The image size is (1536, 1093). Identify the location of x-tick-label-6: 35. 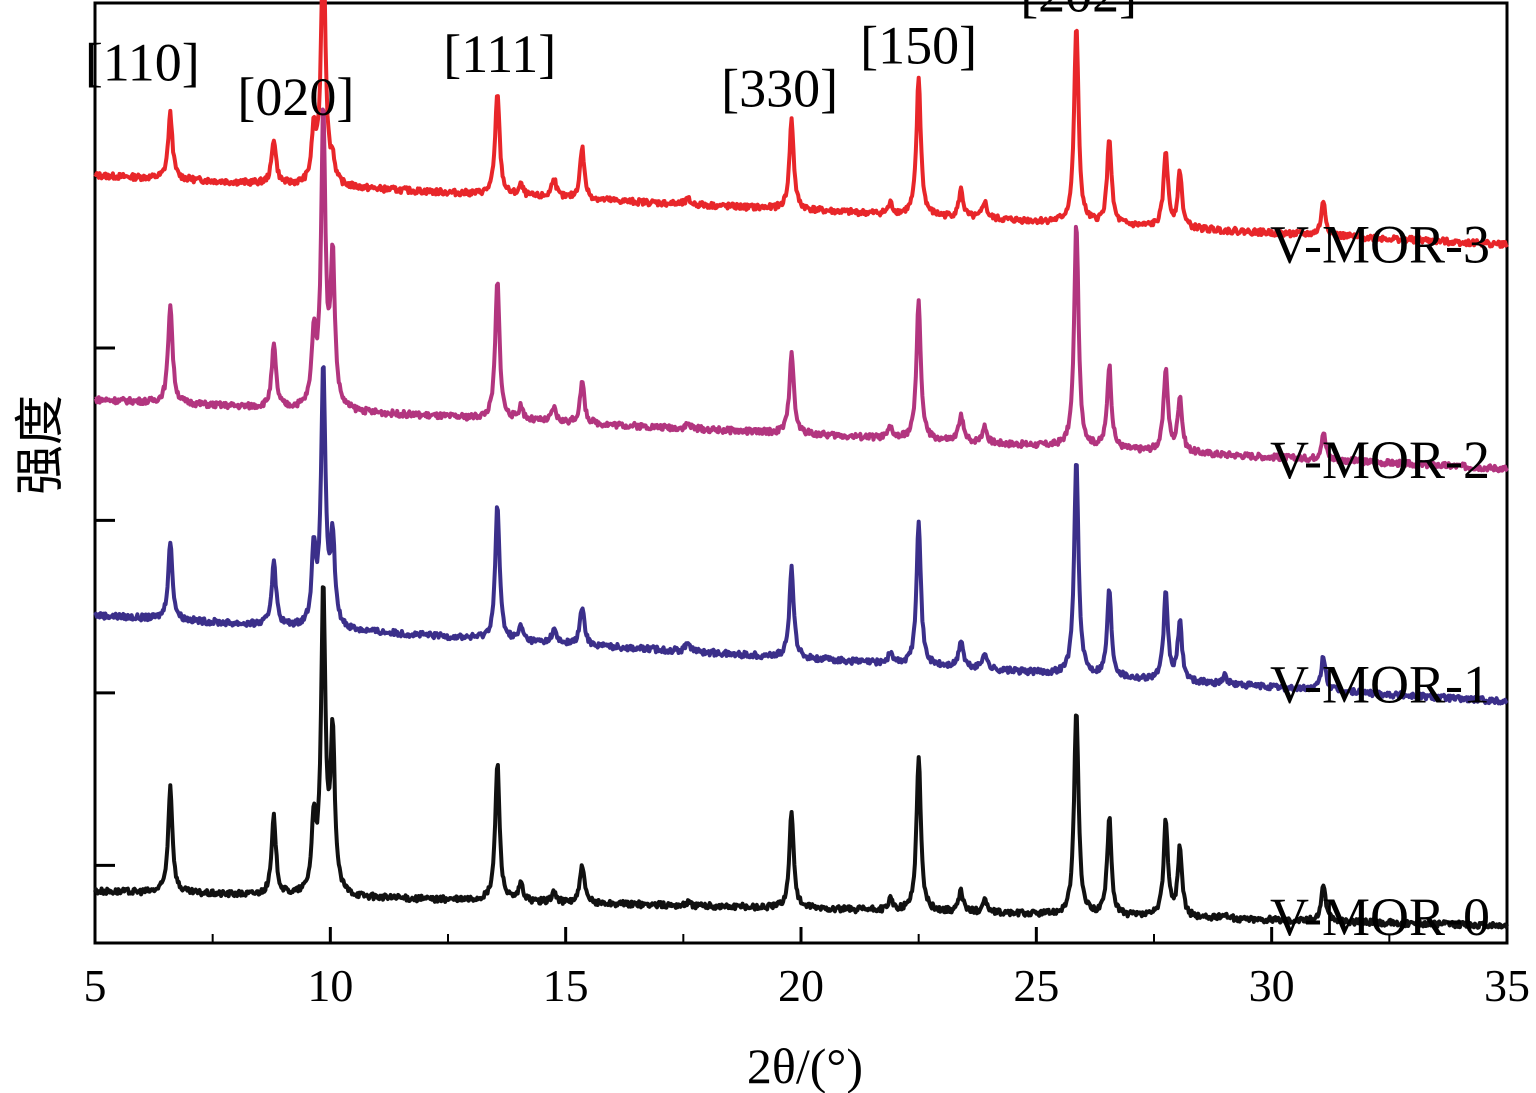
(1507, 985).